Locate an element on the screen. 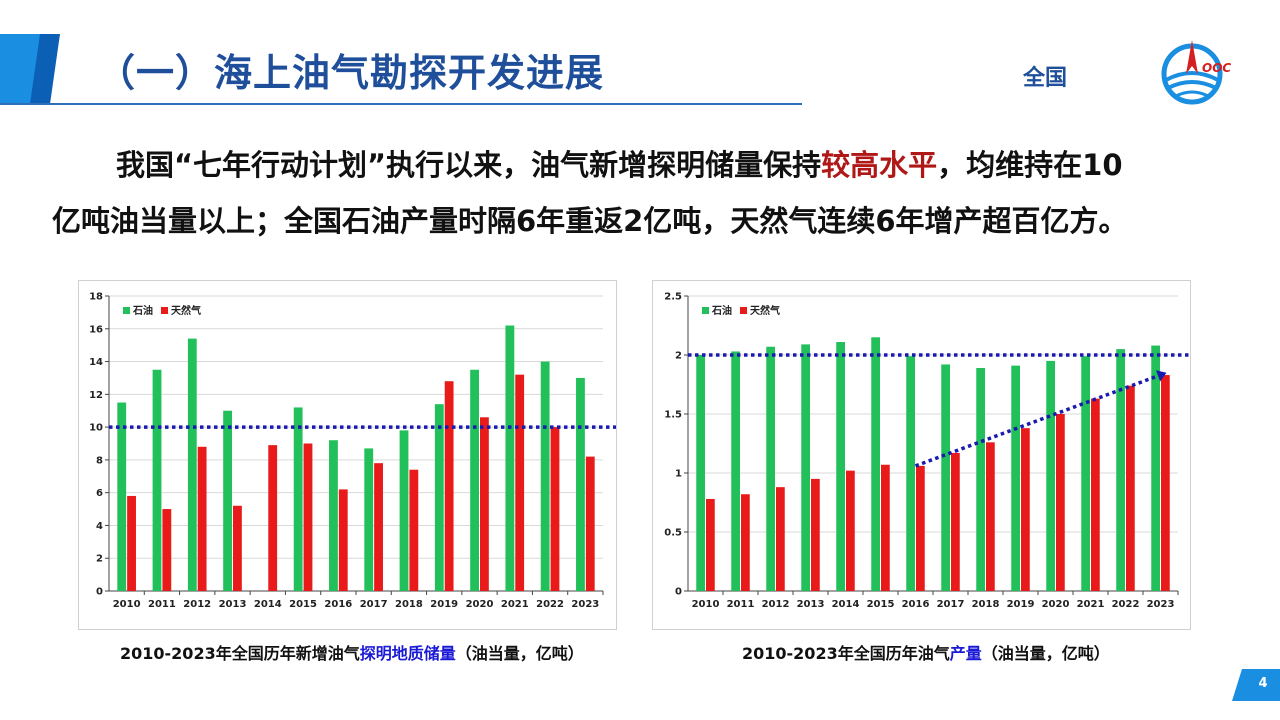 The height and width of the screenshot is (720, 1280). page-title: （一）海上油气勘探开发进展 is located at coordinates (351, 73).